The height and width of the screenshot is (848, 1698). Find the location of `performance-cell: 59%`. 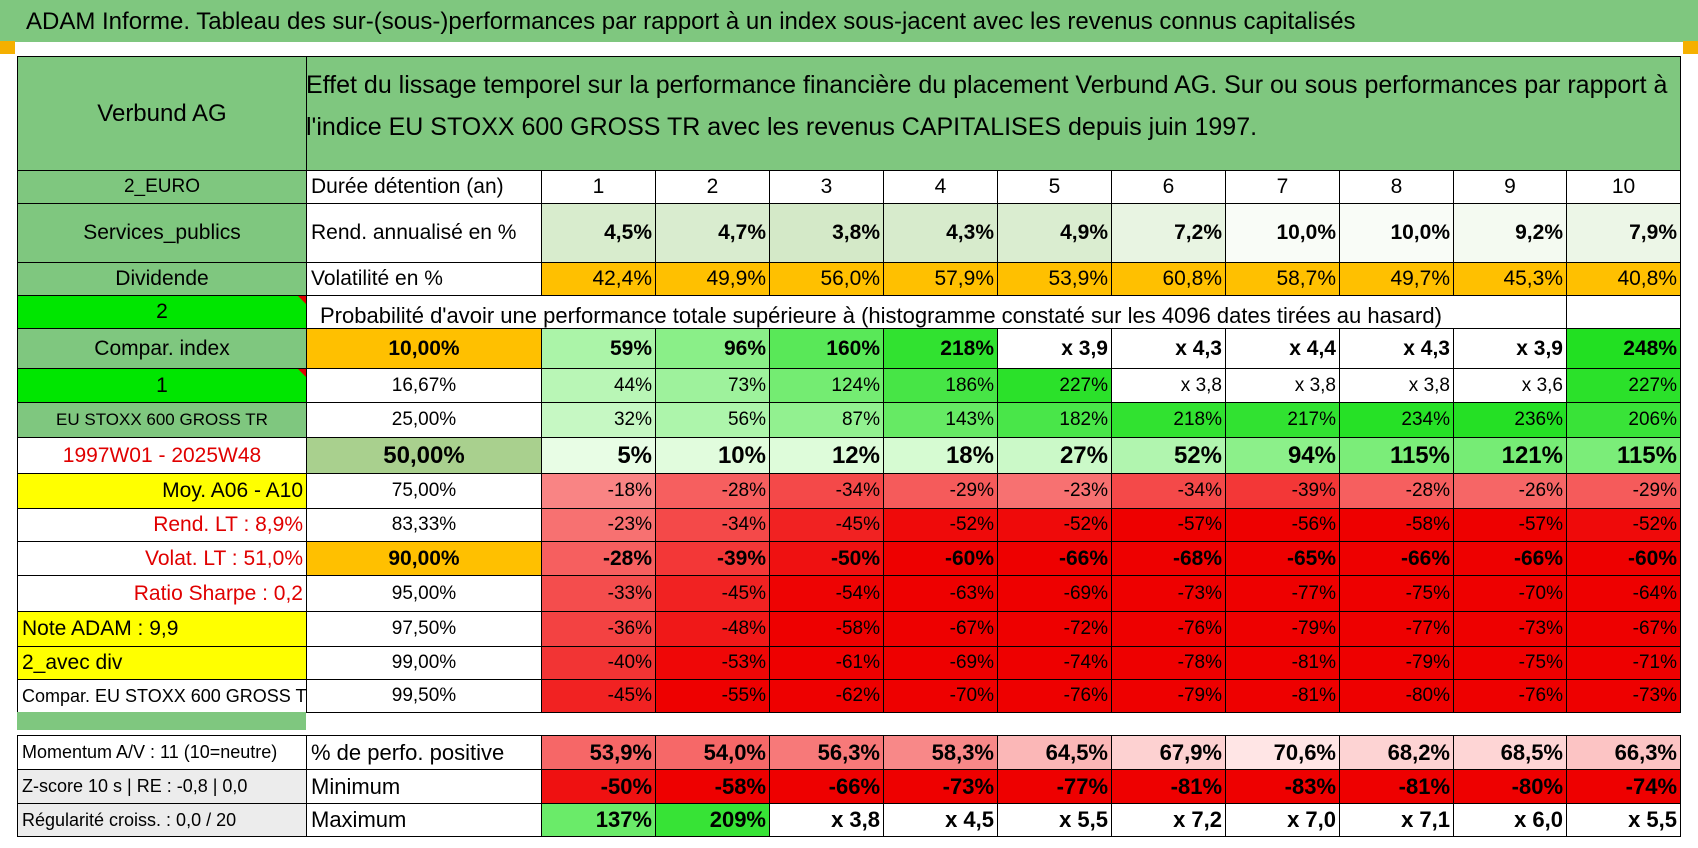

performance-cell: 59% is located at coordinates (598, 348).